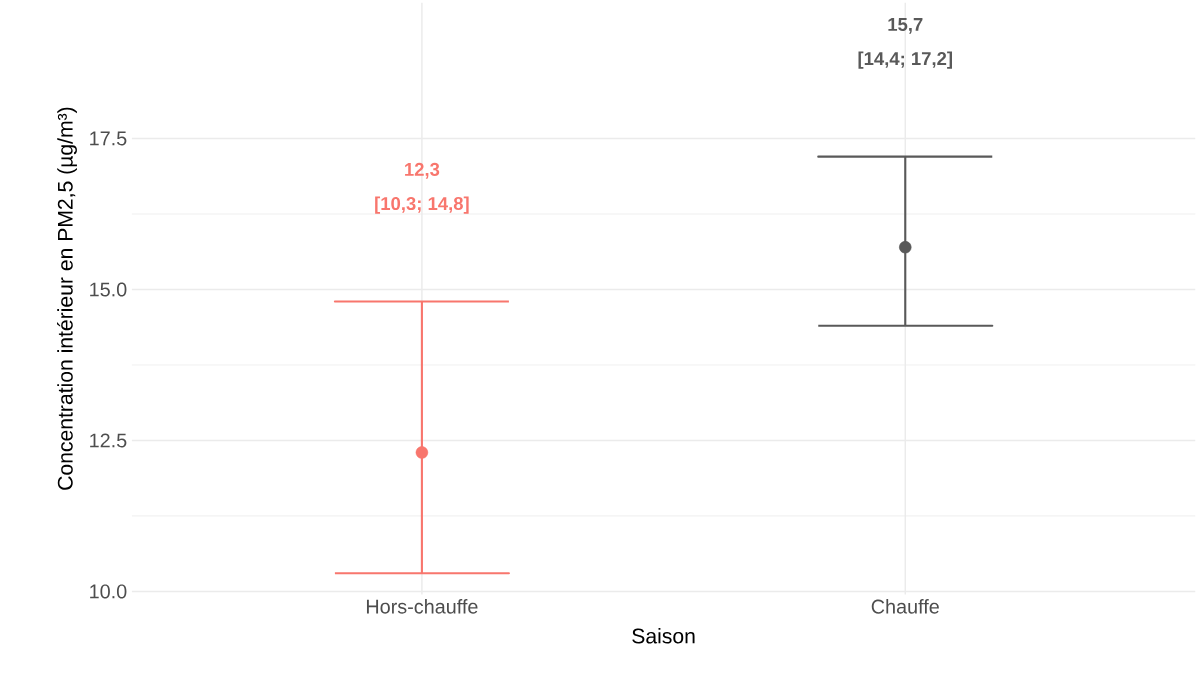  Describe the element at coordinates (905, 26) in the screenshot. I see `annotation: 15,7` at that location.